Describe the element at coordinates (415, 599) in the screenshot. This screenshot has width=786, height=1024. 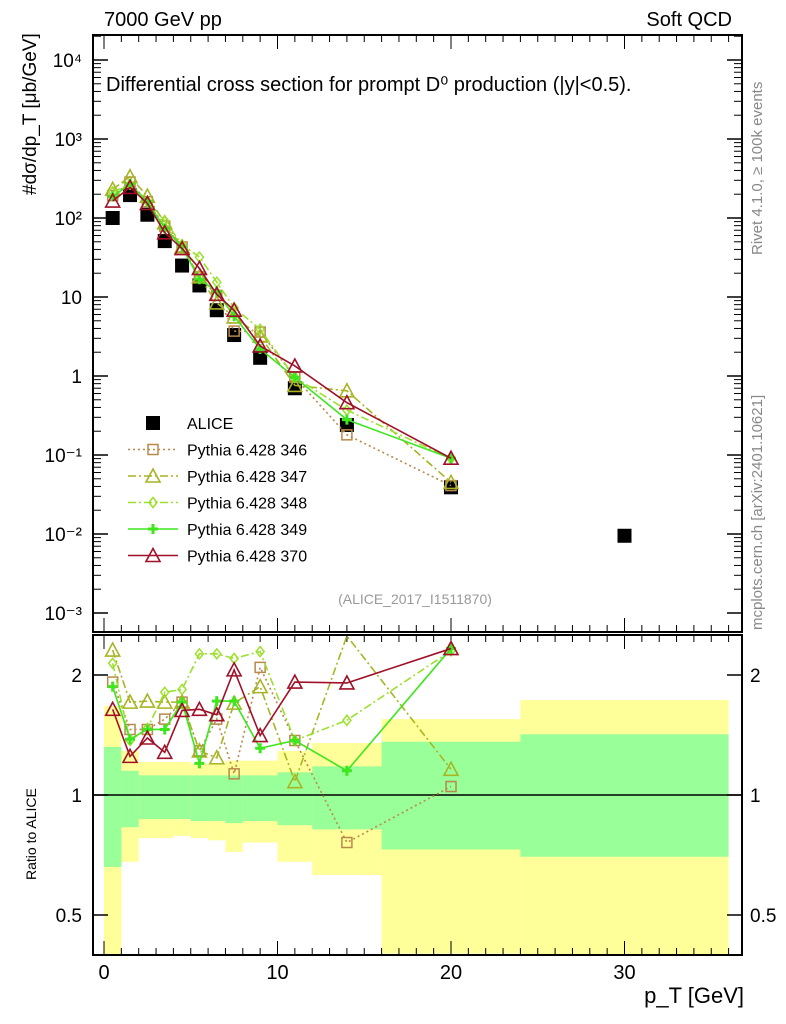
I see `analysis-id-label: (ALICE_2017_I1511870)` at that location.